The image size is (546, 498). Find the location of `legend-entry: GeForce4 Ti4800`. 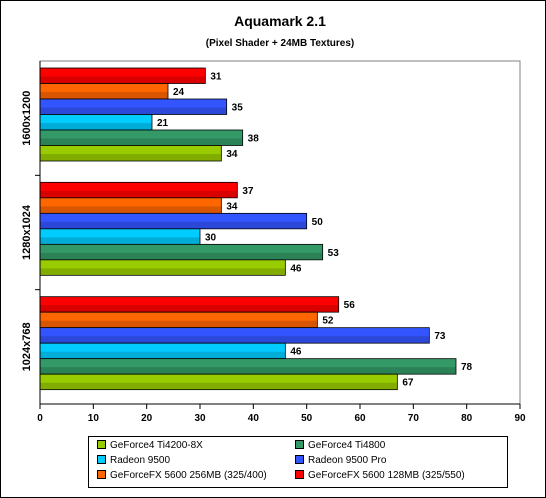

legend-entry: GeForce4 Ti4800 is located at coordinates (340, 446).